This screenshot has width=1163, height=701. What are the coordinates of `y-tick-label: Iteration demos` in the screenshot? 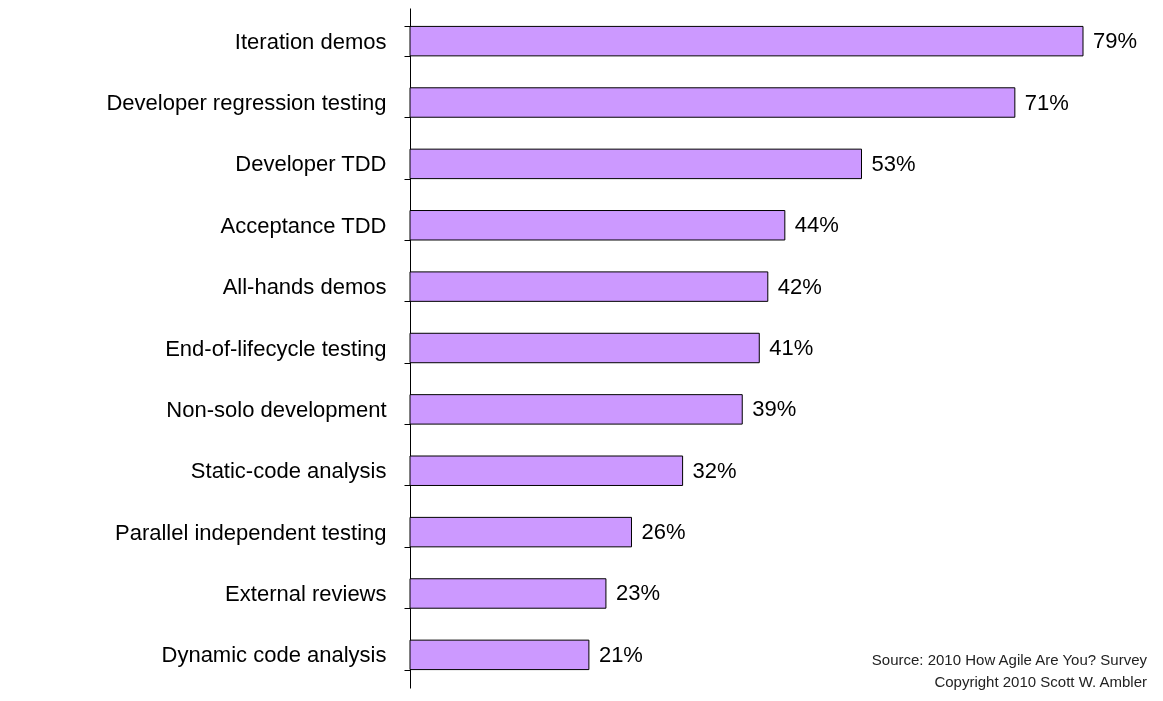 It's located at (310, 41).